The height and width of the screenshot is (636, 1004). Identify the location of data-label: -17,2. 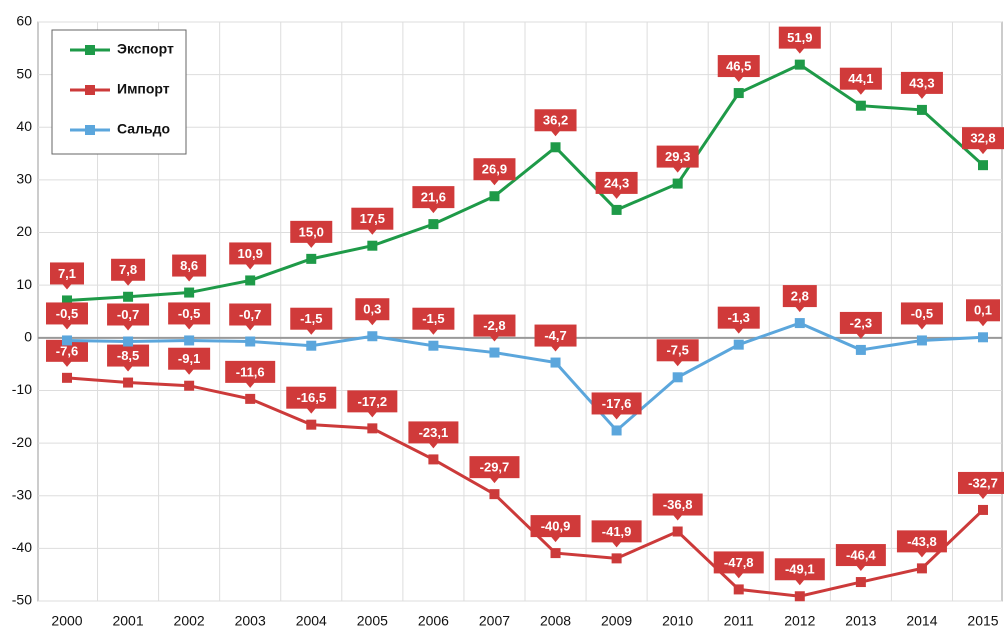
(373, 401).